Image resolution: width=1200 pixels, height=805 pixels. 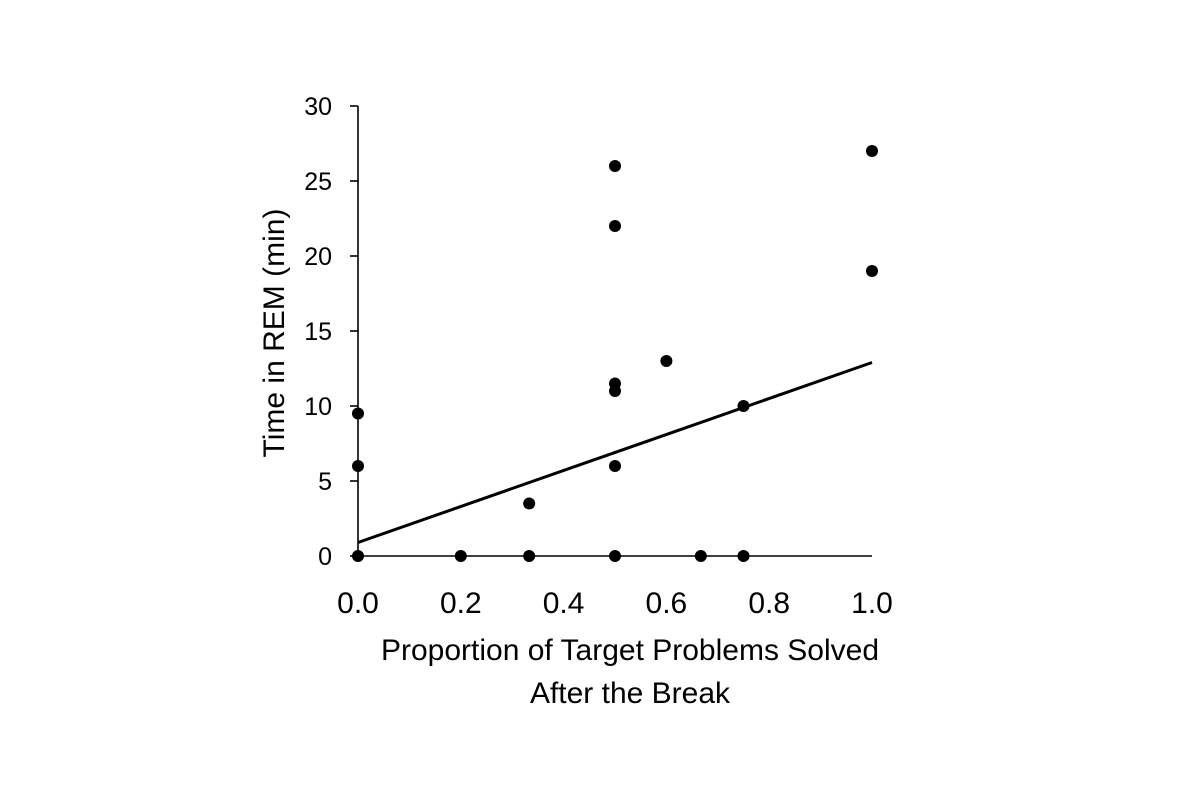 I want to click on y-tick-label: 0, so click(x=325, y=557).